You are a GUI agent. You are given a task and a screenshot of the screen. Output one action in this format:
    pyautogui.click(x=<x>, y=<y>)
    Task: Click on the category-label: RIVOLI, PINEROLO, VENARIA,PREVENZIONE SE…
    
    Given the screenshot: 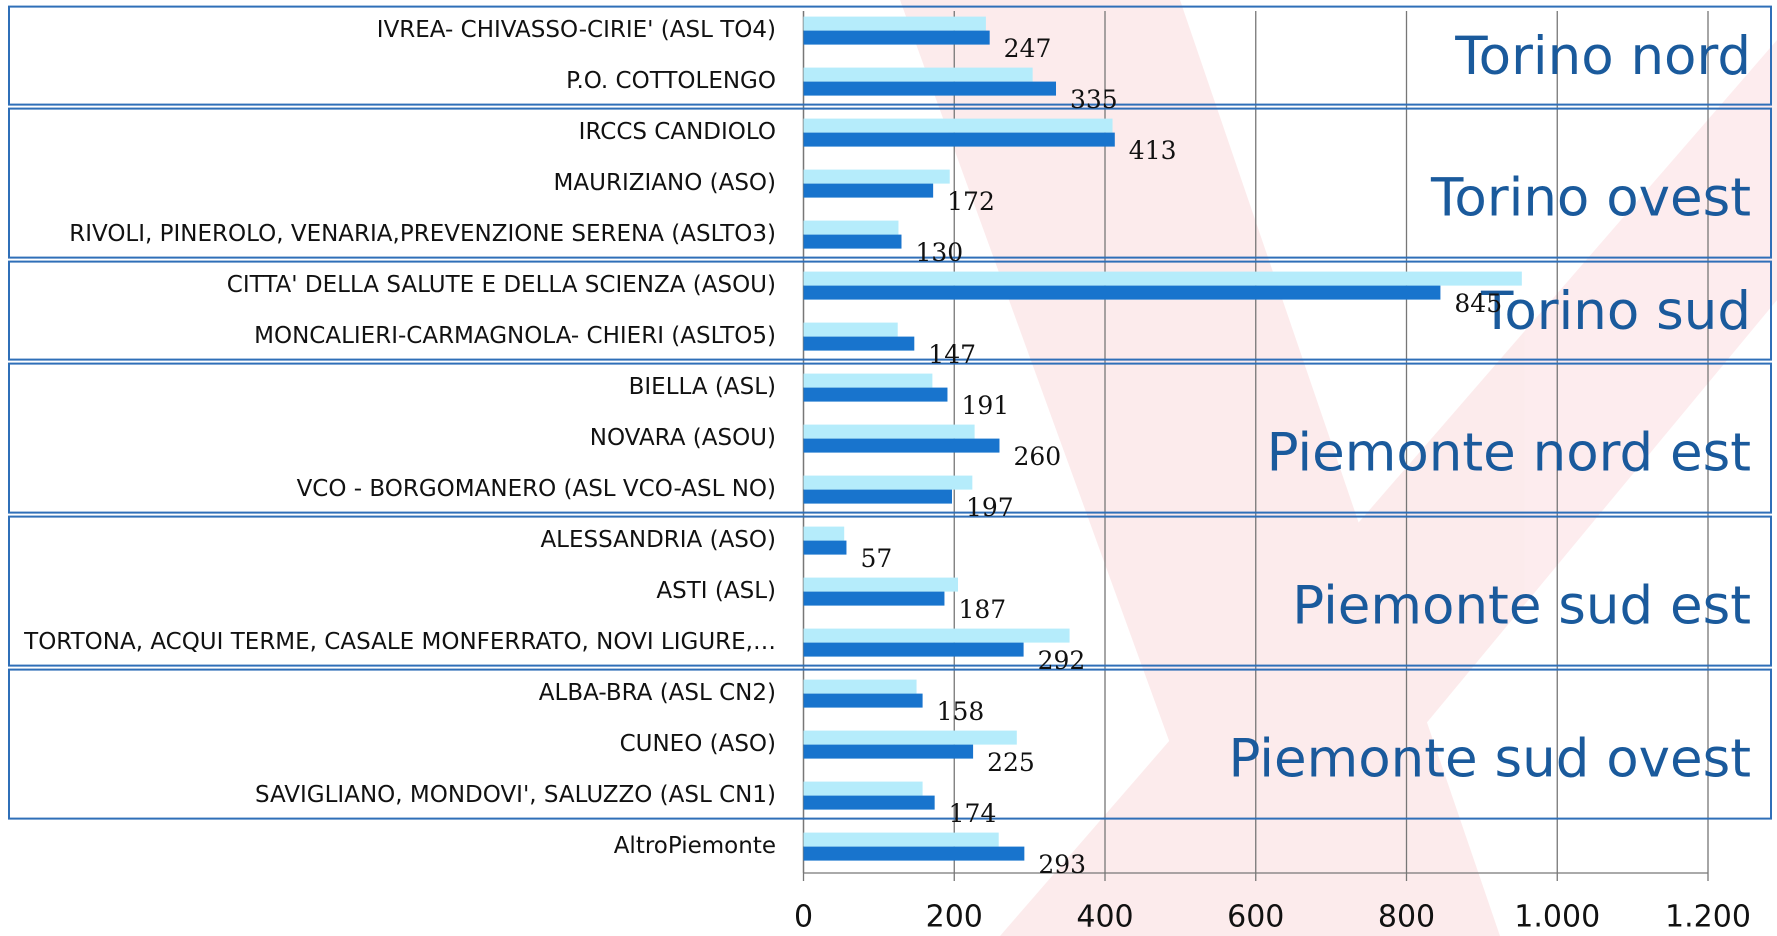 What is the action you would take?
    pyautogui.click(x=422, y=234)
    